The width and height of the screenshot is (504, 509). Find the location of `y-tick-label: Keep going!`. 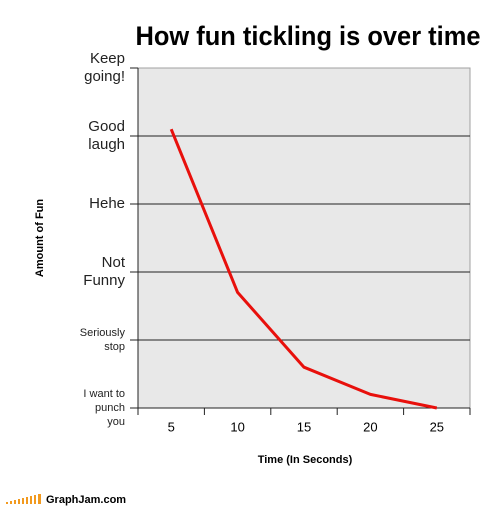

y-tick-label: Keep going! is located at coordinates (104, 67).